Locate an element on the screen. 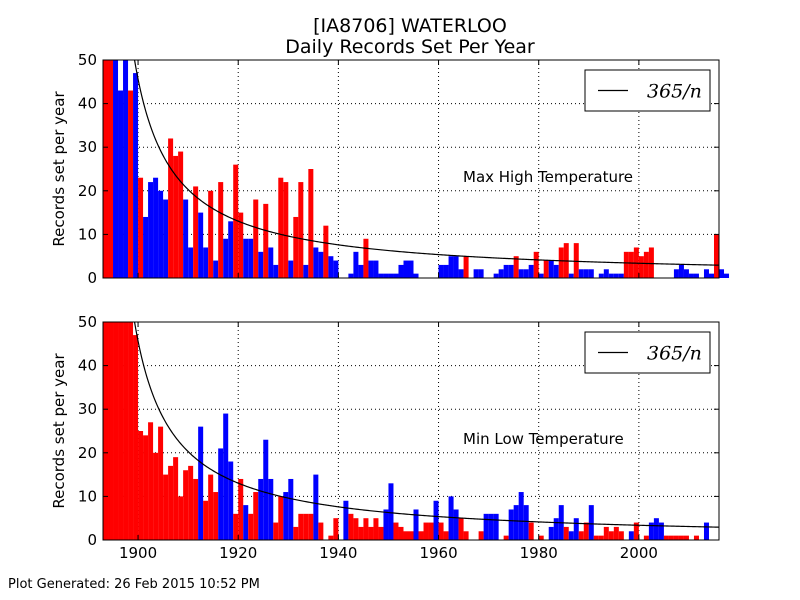 The height and width of the screenshot is (600, 800). legend-label: 365/n is located at coordinates (674, 92).